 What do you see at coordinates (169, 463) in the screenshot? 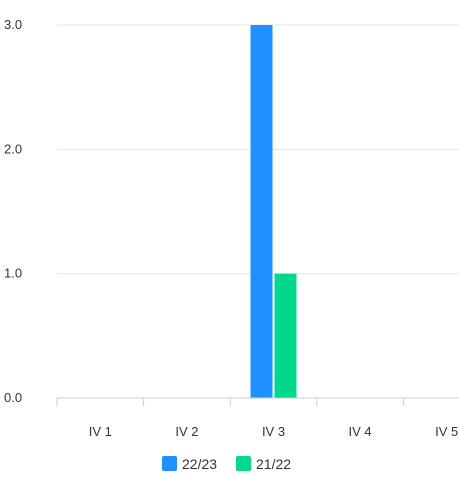
I see `legend-swatch-22/23` at bounding box center [169, 463].